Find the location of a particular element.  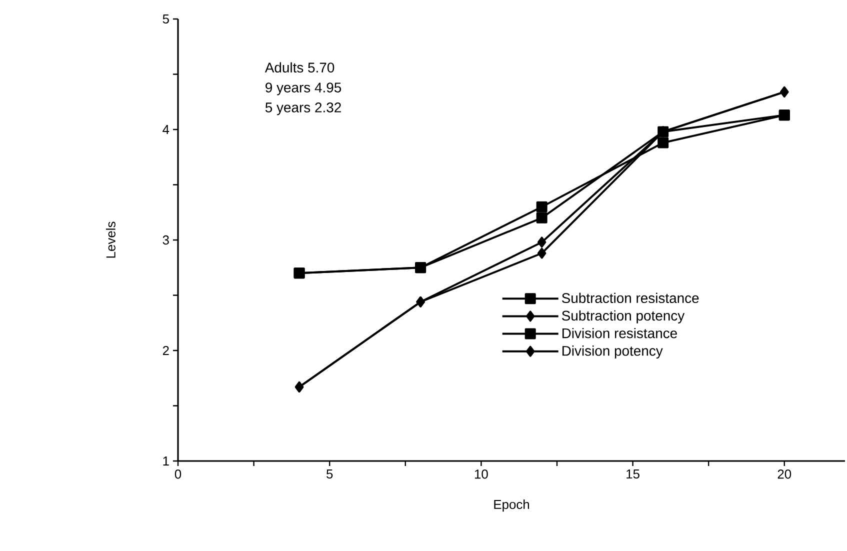

x-tick-label: 0 is located at coordinates (178, 474).